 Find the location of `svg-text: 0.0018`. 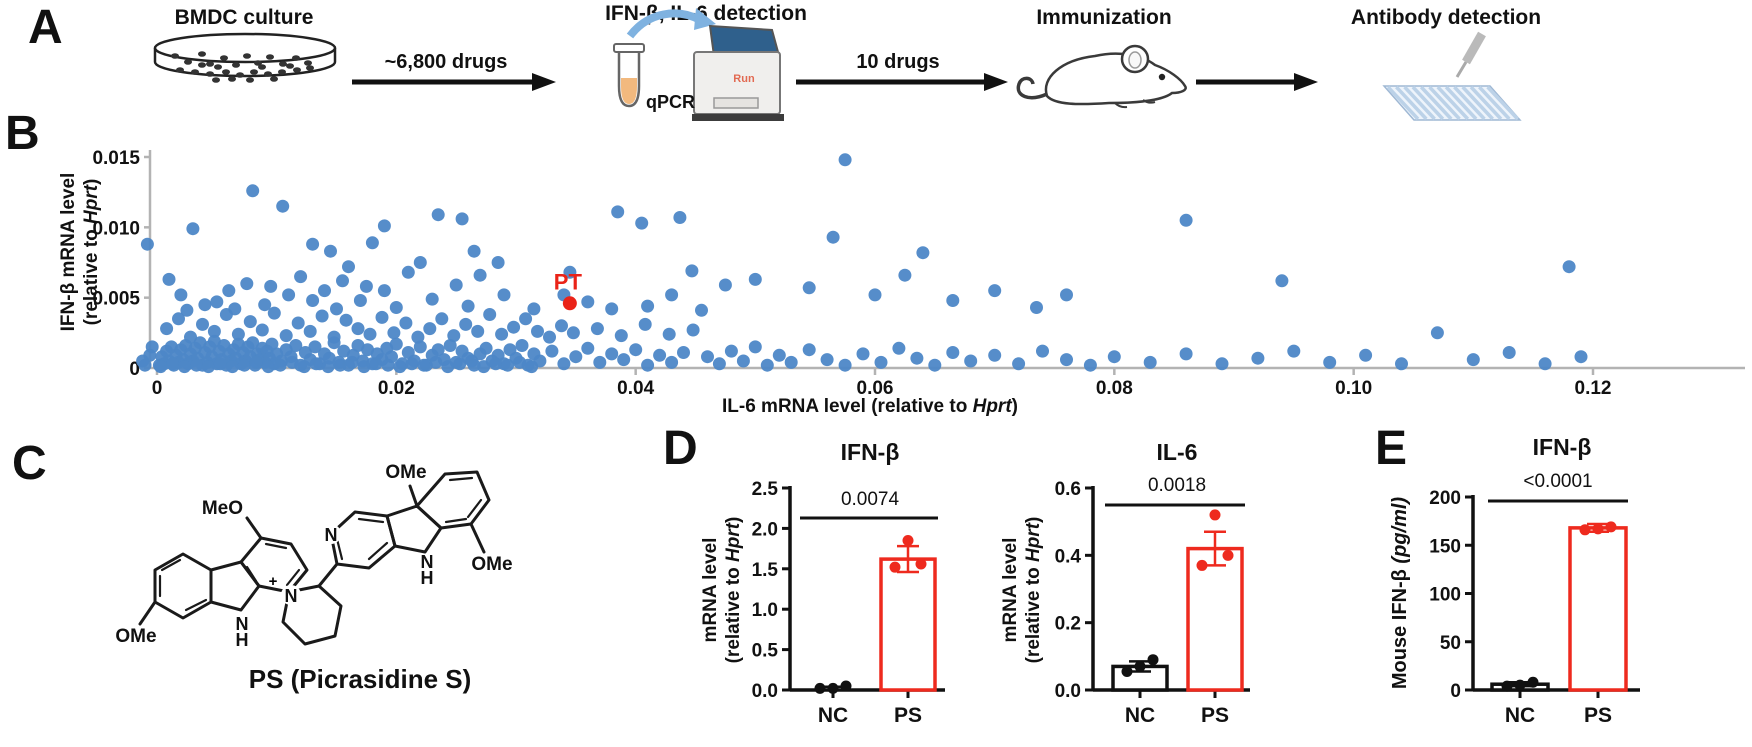

svg-text: 0.0018 is located at coordinates (1177, 485).